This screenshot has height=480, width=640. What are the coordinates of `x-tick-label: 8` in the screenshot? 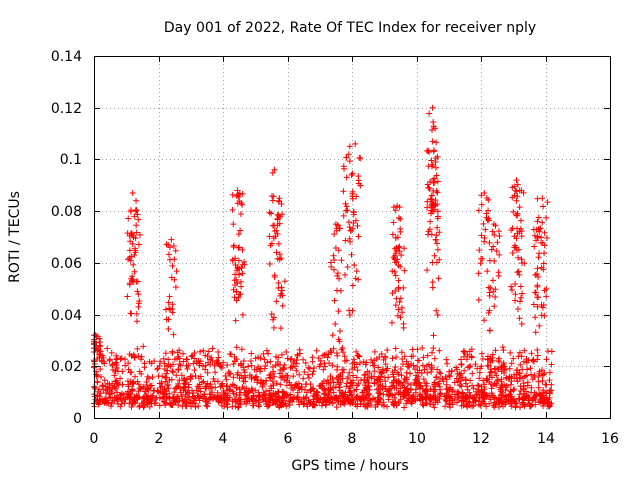 It's located at (352, 439).